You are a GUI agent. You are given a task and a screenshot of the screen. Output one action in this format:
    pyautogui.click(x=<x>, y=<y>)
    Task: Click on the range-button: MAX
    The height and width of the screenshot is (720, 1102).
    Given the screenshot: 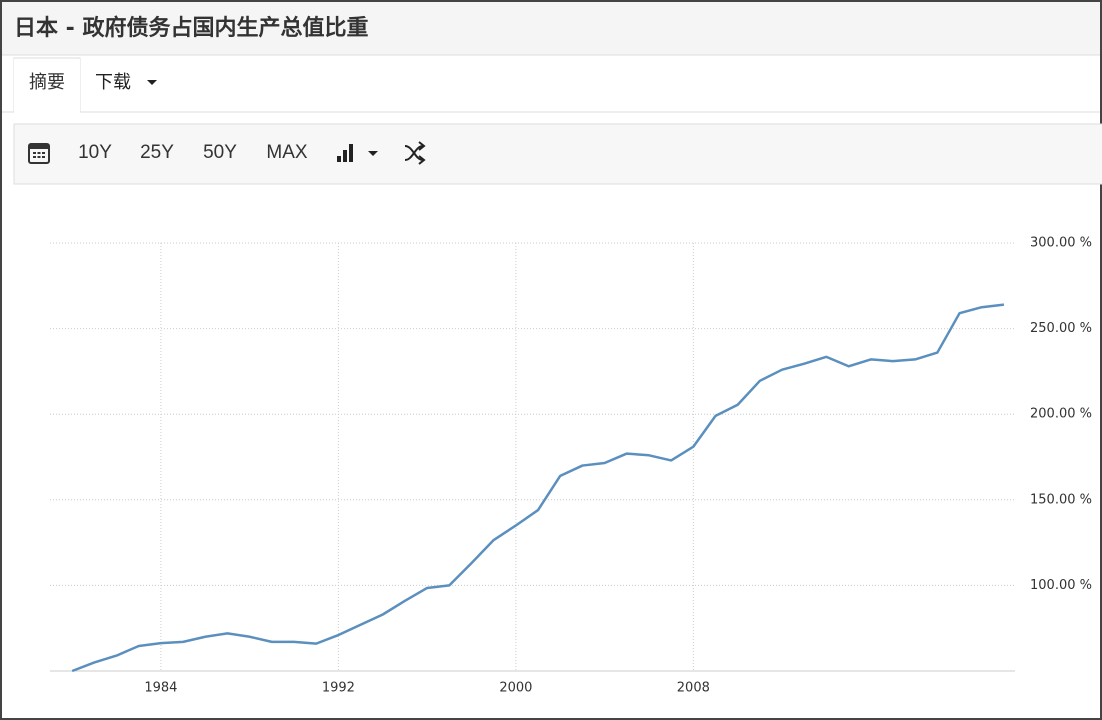 What is the action you would take?
    pyautogui.click(x=287, y=152)
    